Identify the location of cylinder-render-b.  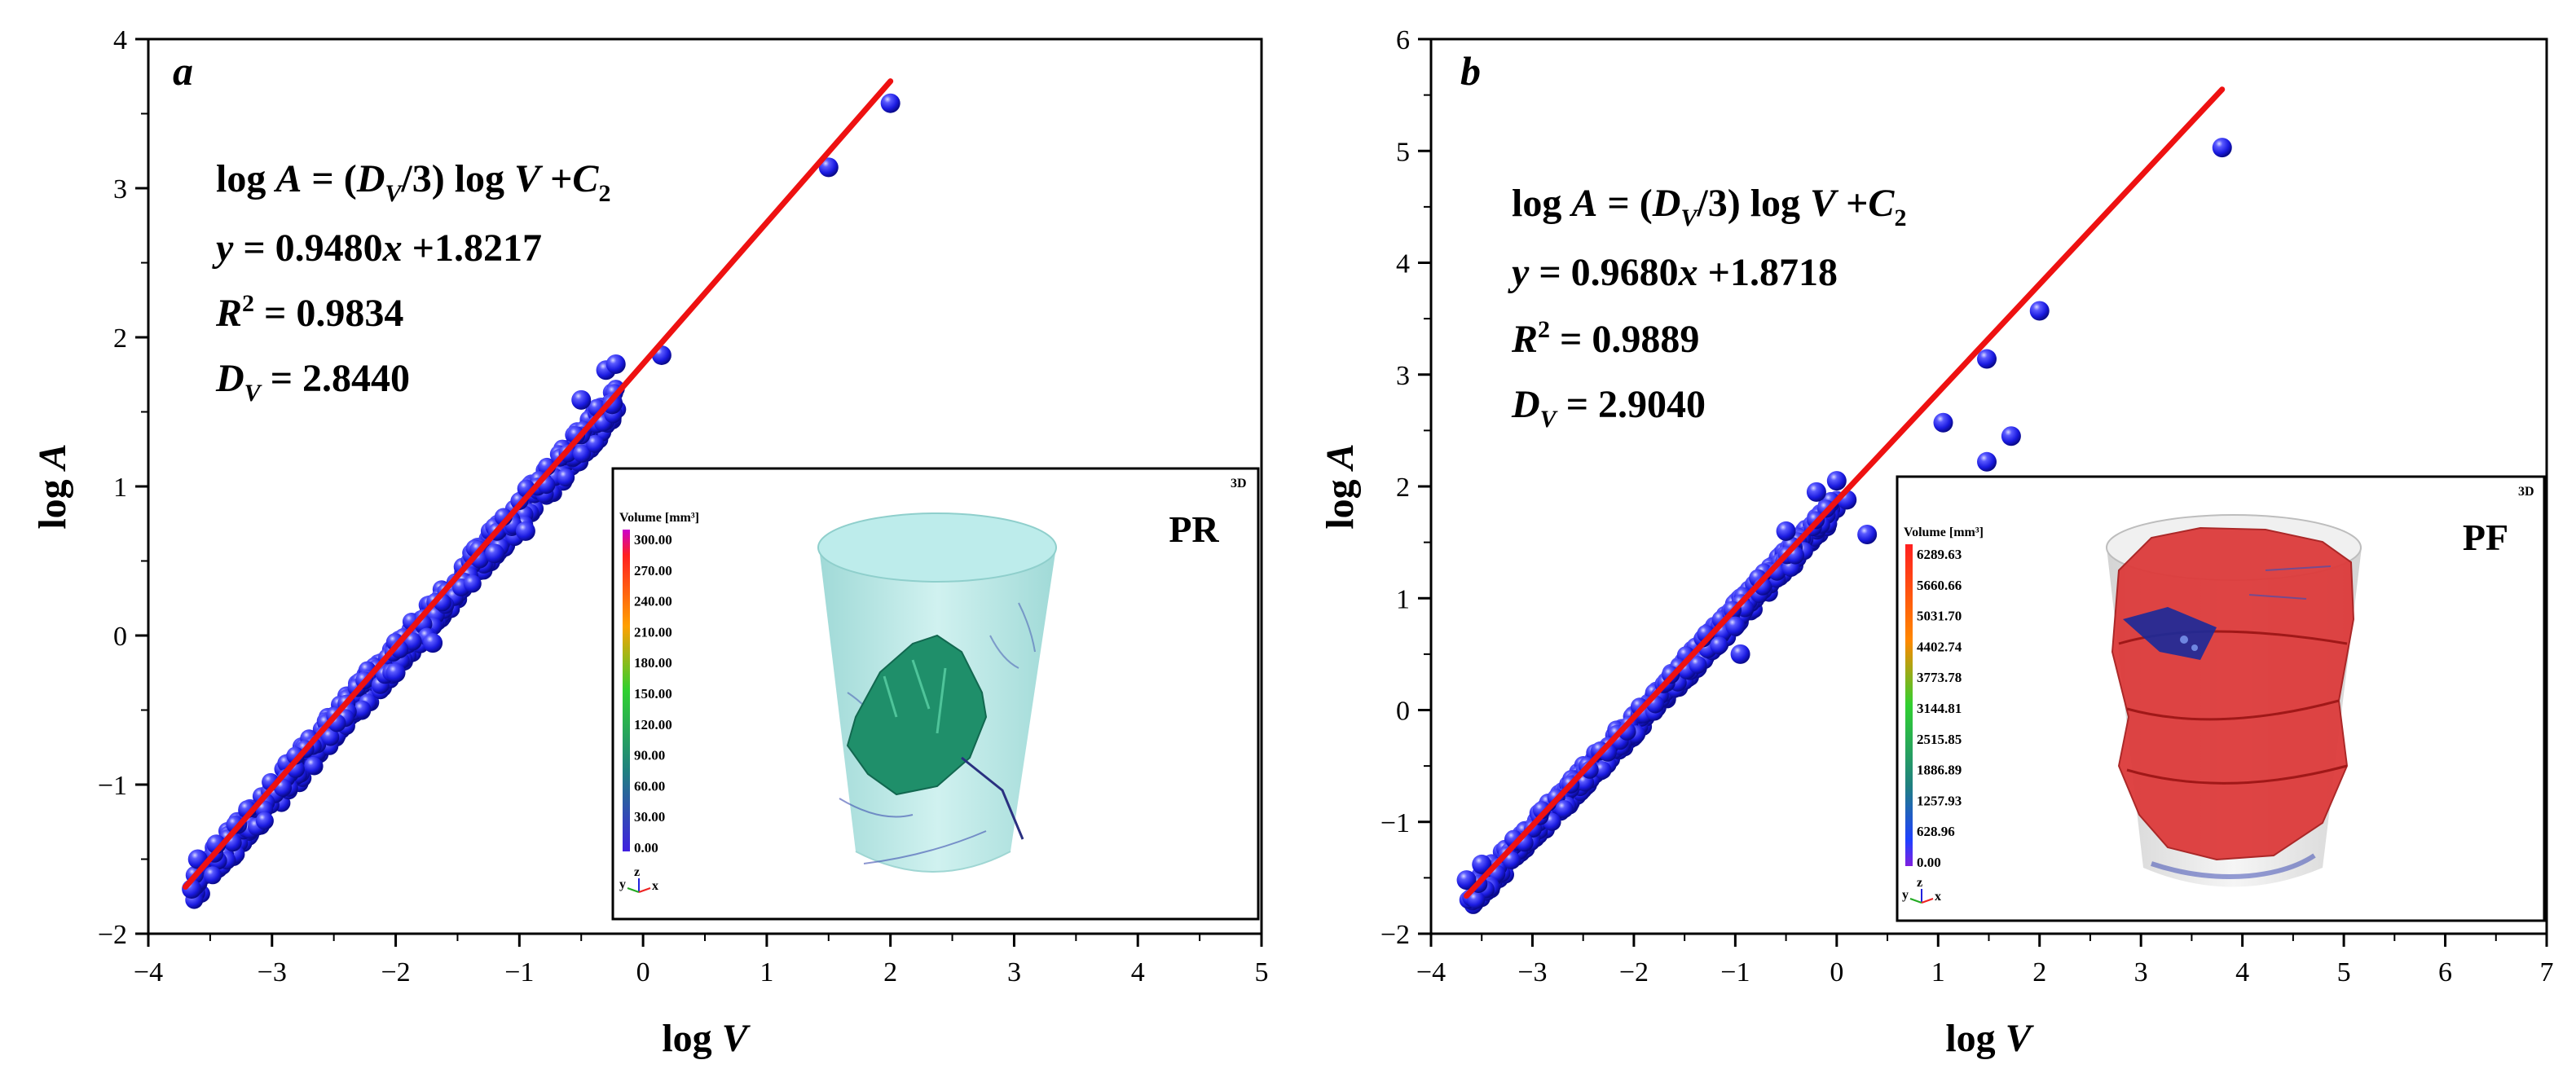
(2234, 700).